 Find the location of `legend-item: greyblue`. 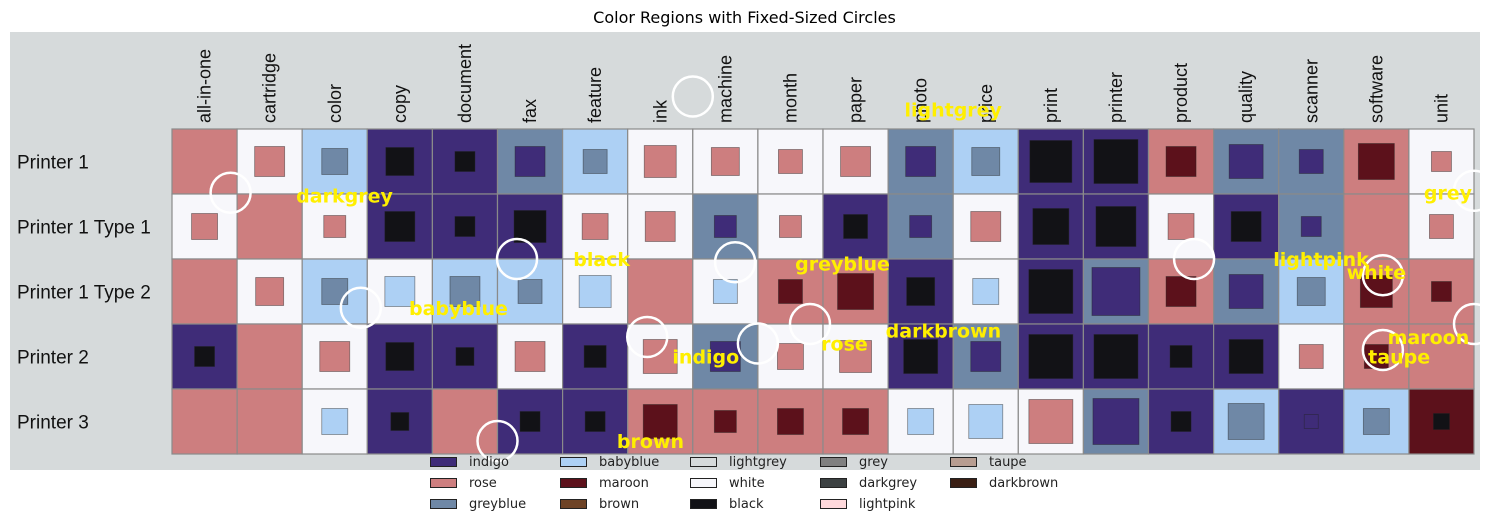

legend-item: greyblue is located at coordinates (478, 504).